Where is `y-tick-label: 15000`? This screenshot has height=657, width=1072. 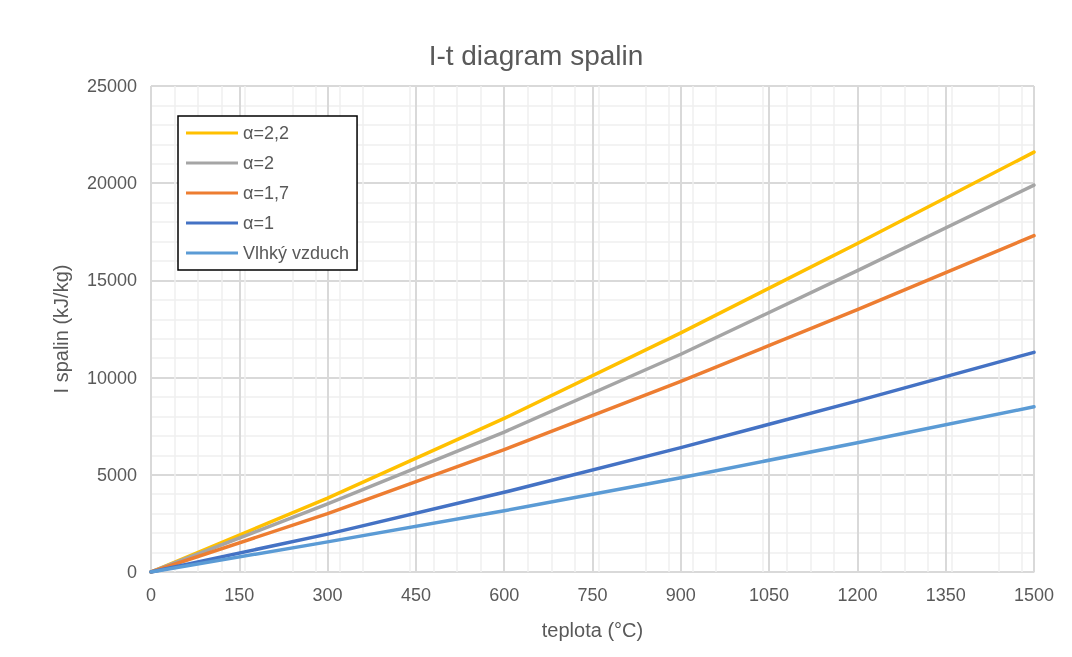
y-tick-label: 15000 is located at coordinates (111, 280).